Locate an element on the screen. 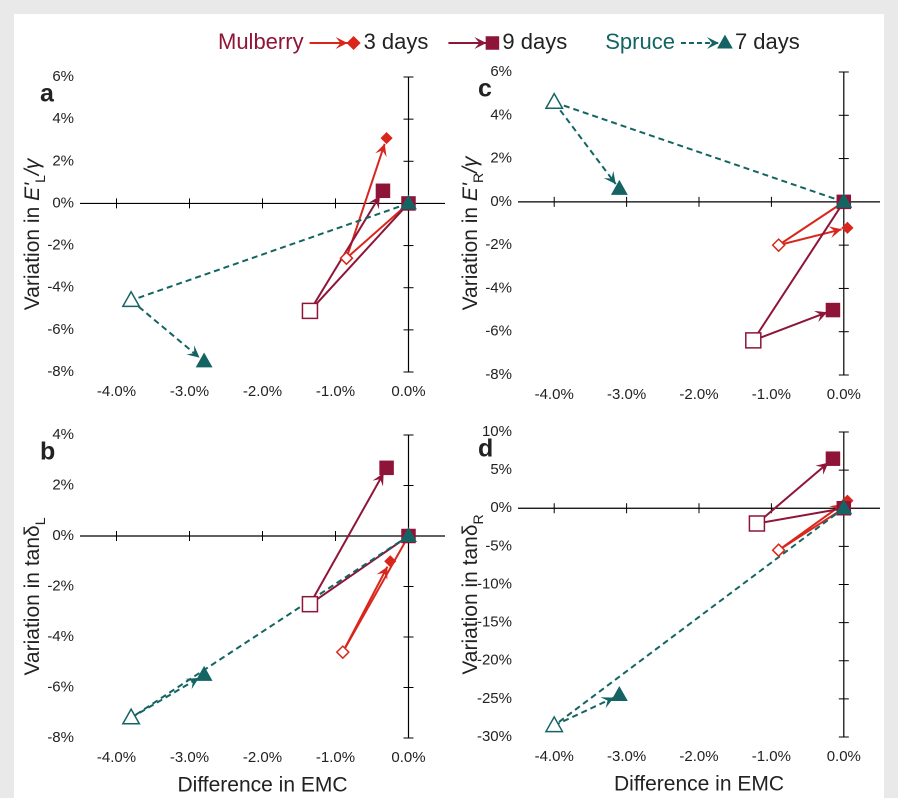  y-axis-label: Variation in E'R/γ is located at coordinates (472, 232).